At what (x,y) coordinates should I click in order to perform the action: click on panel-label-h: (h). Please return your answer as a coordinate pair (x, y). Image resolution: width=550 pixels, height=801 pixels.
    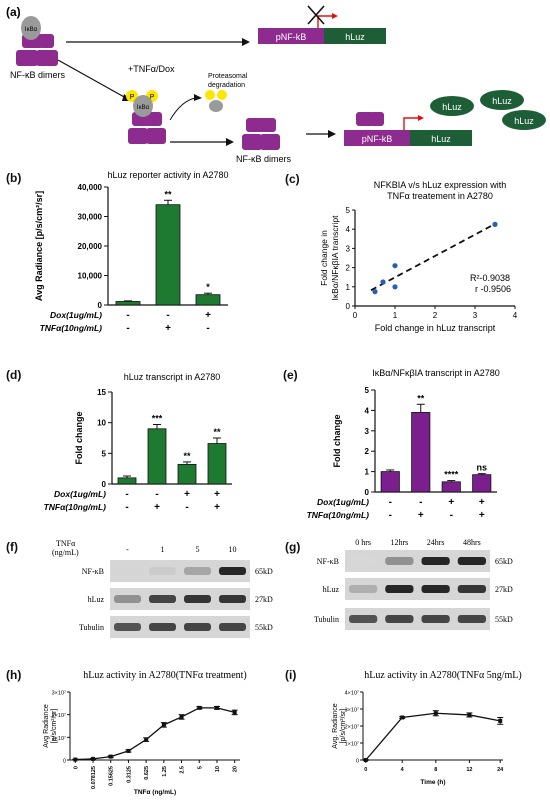
    Looking at the image, I should click on (14, 675).